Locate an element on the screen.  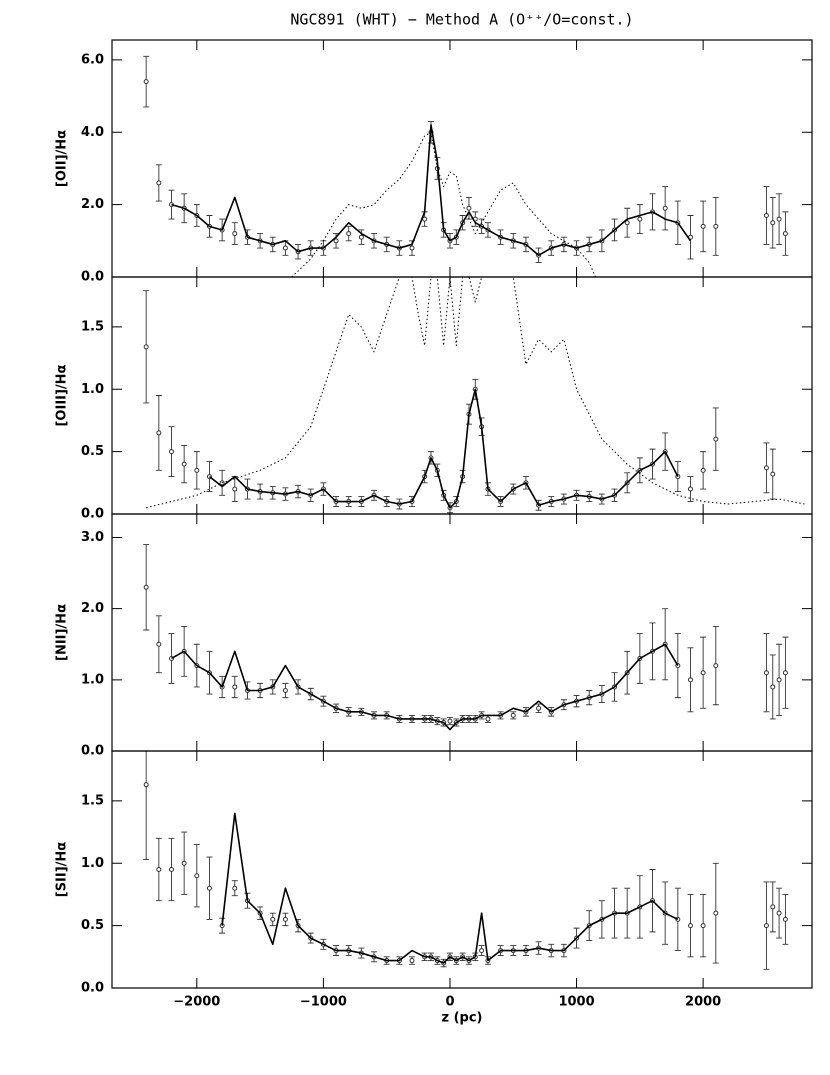
x-axis-label: z (pc) is located at coordinates (462, 1018).